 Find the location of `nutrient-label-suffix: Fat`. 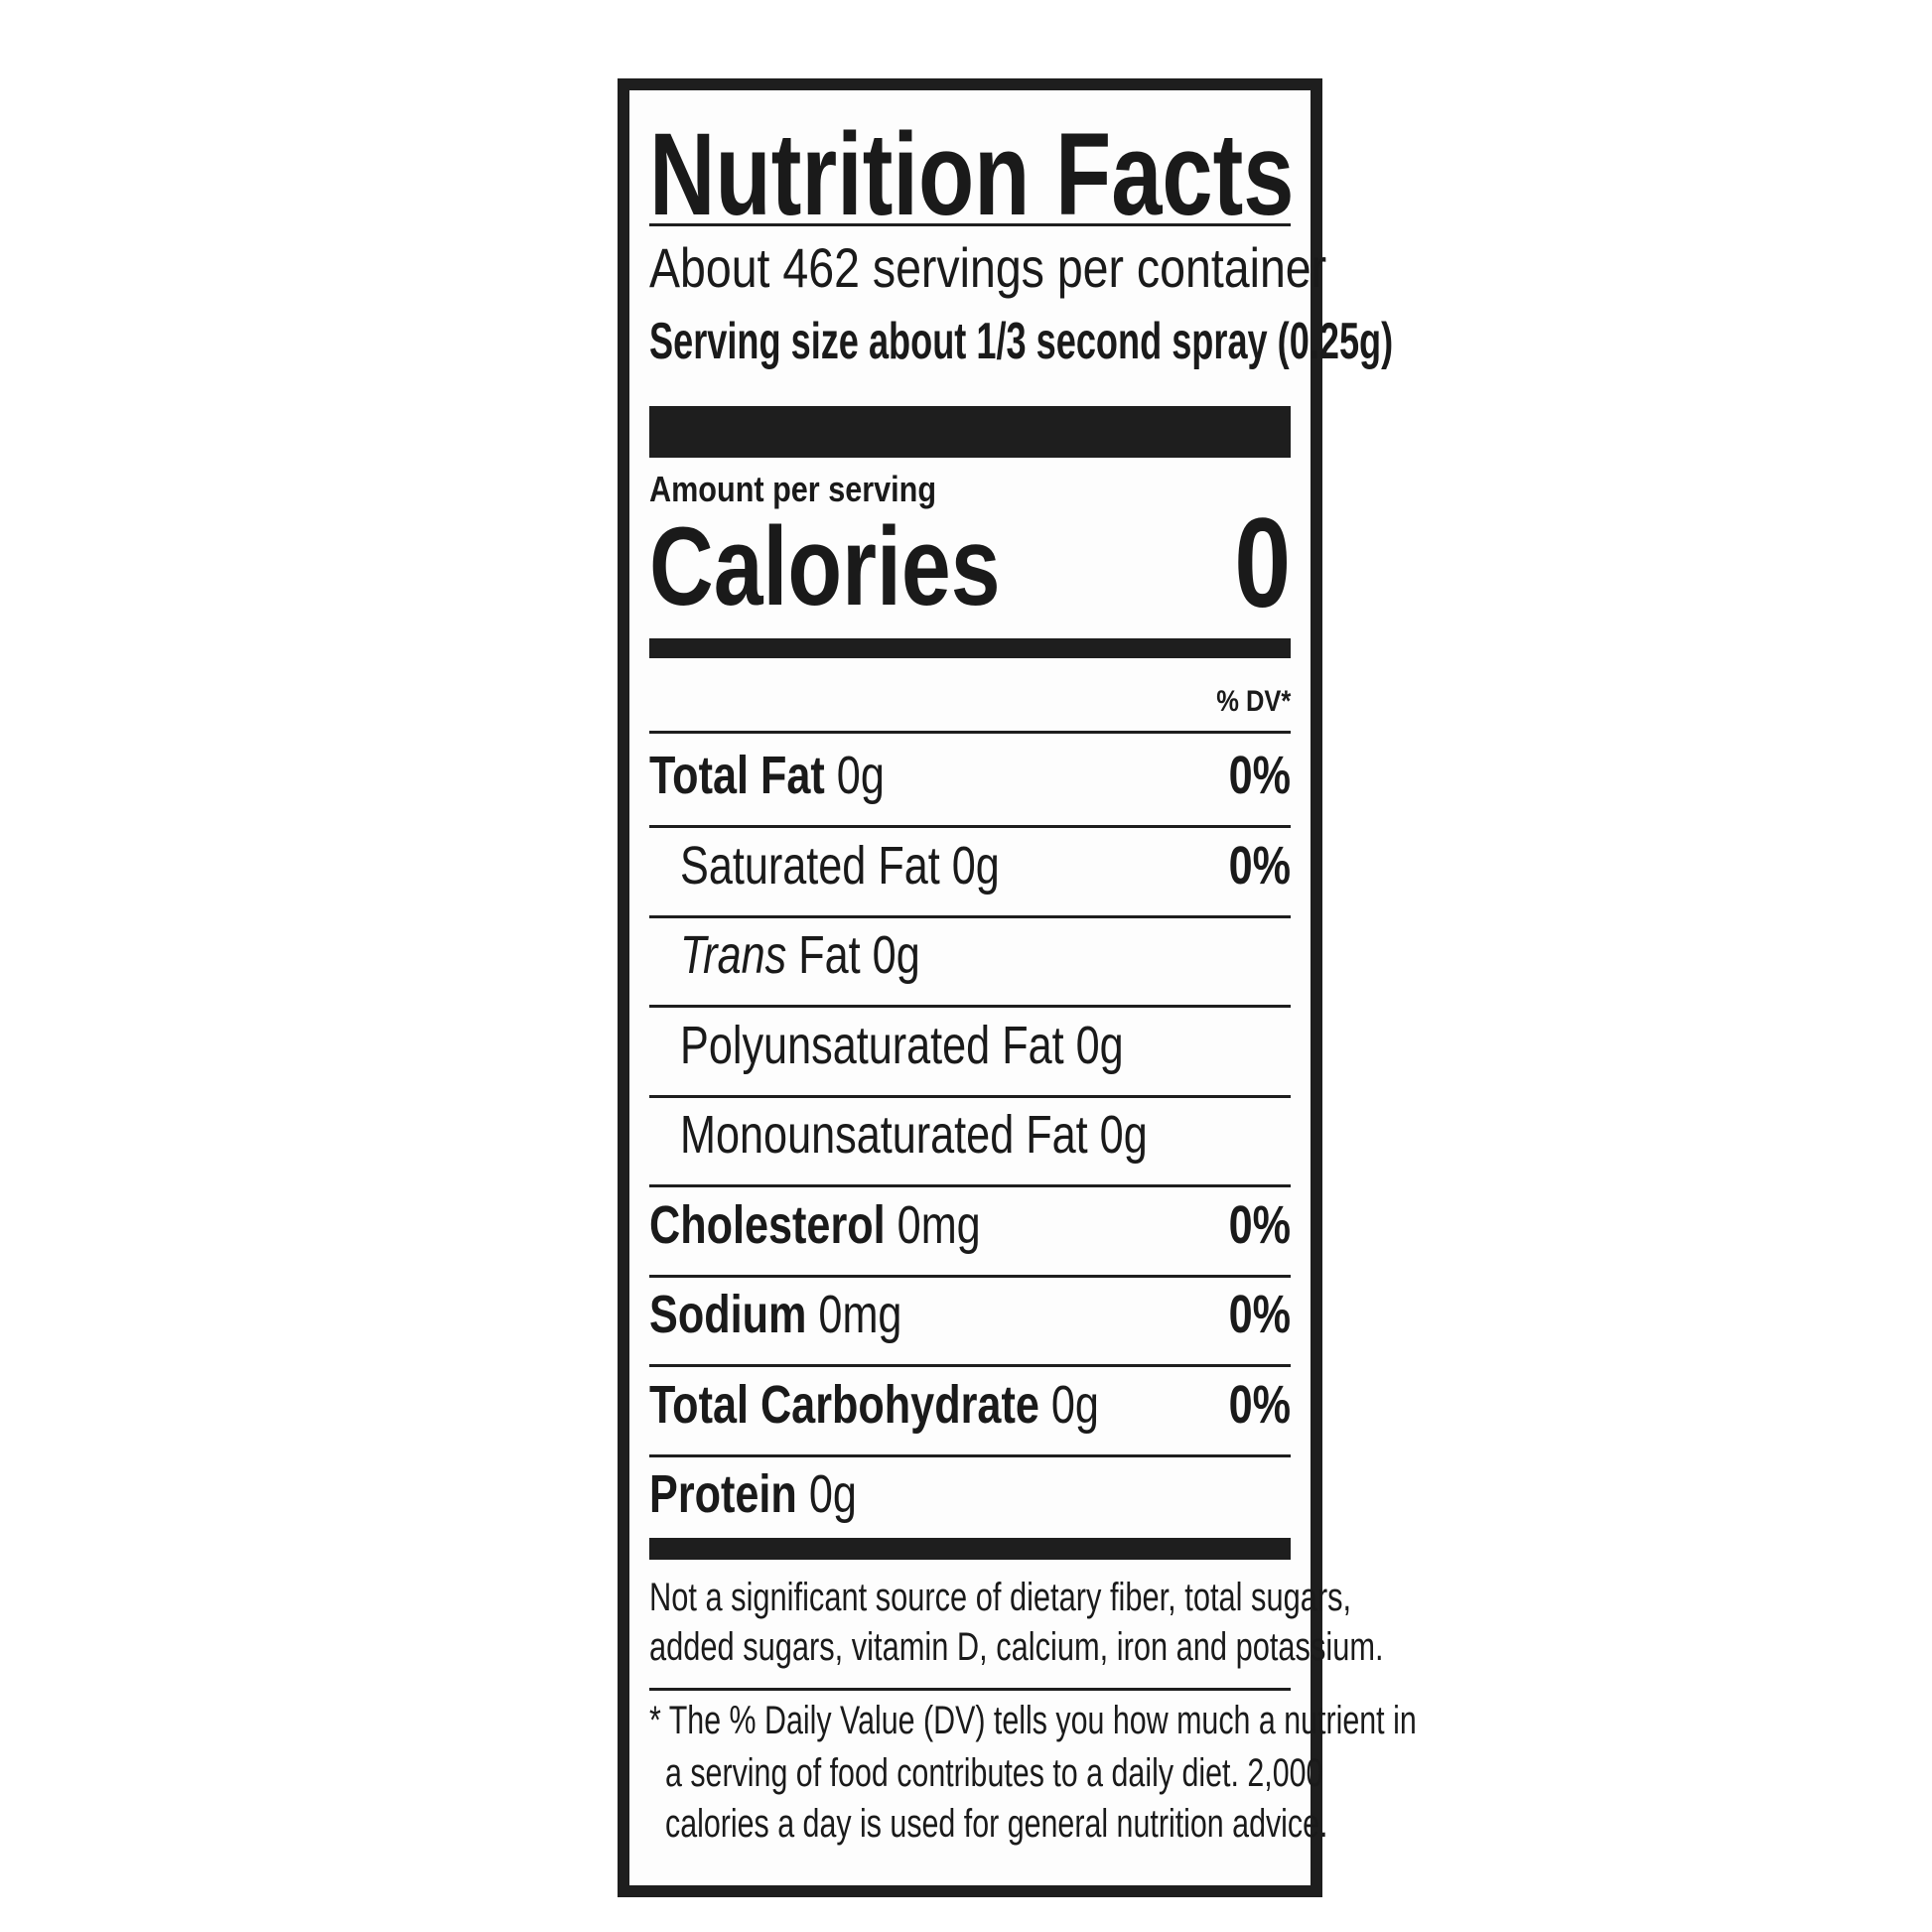

nutrient-label-suffix: Fat is located at coordinates (829, 955).